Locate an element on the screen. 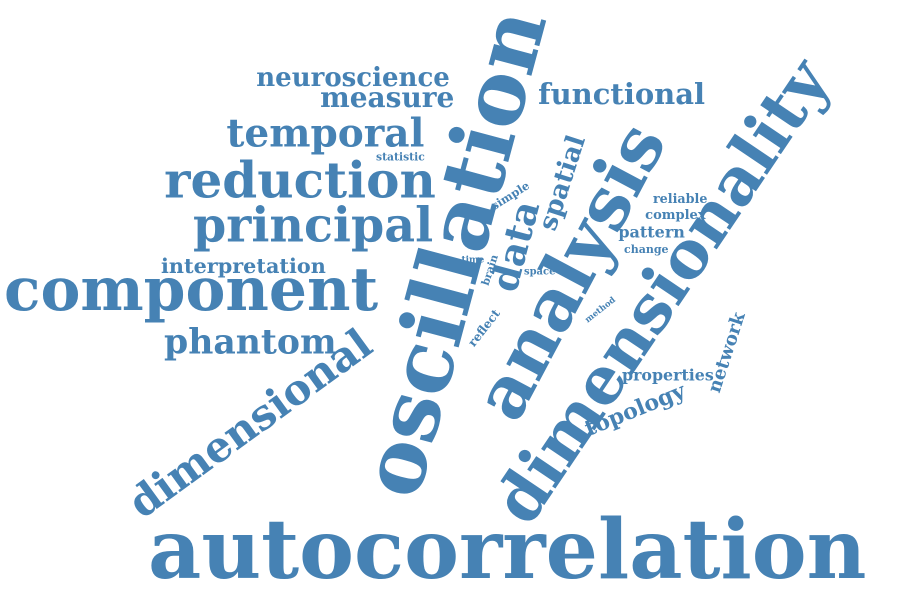 Image resolution: width=900 pixels, height=591 pixels. word-interpretation: interpretation is located at coordinates (243, 265).